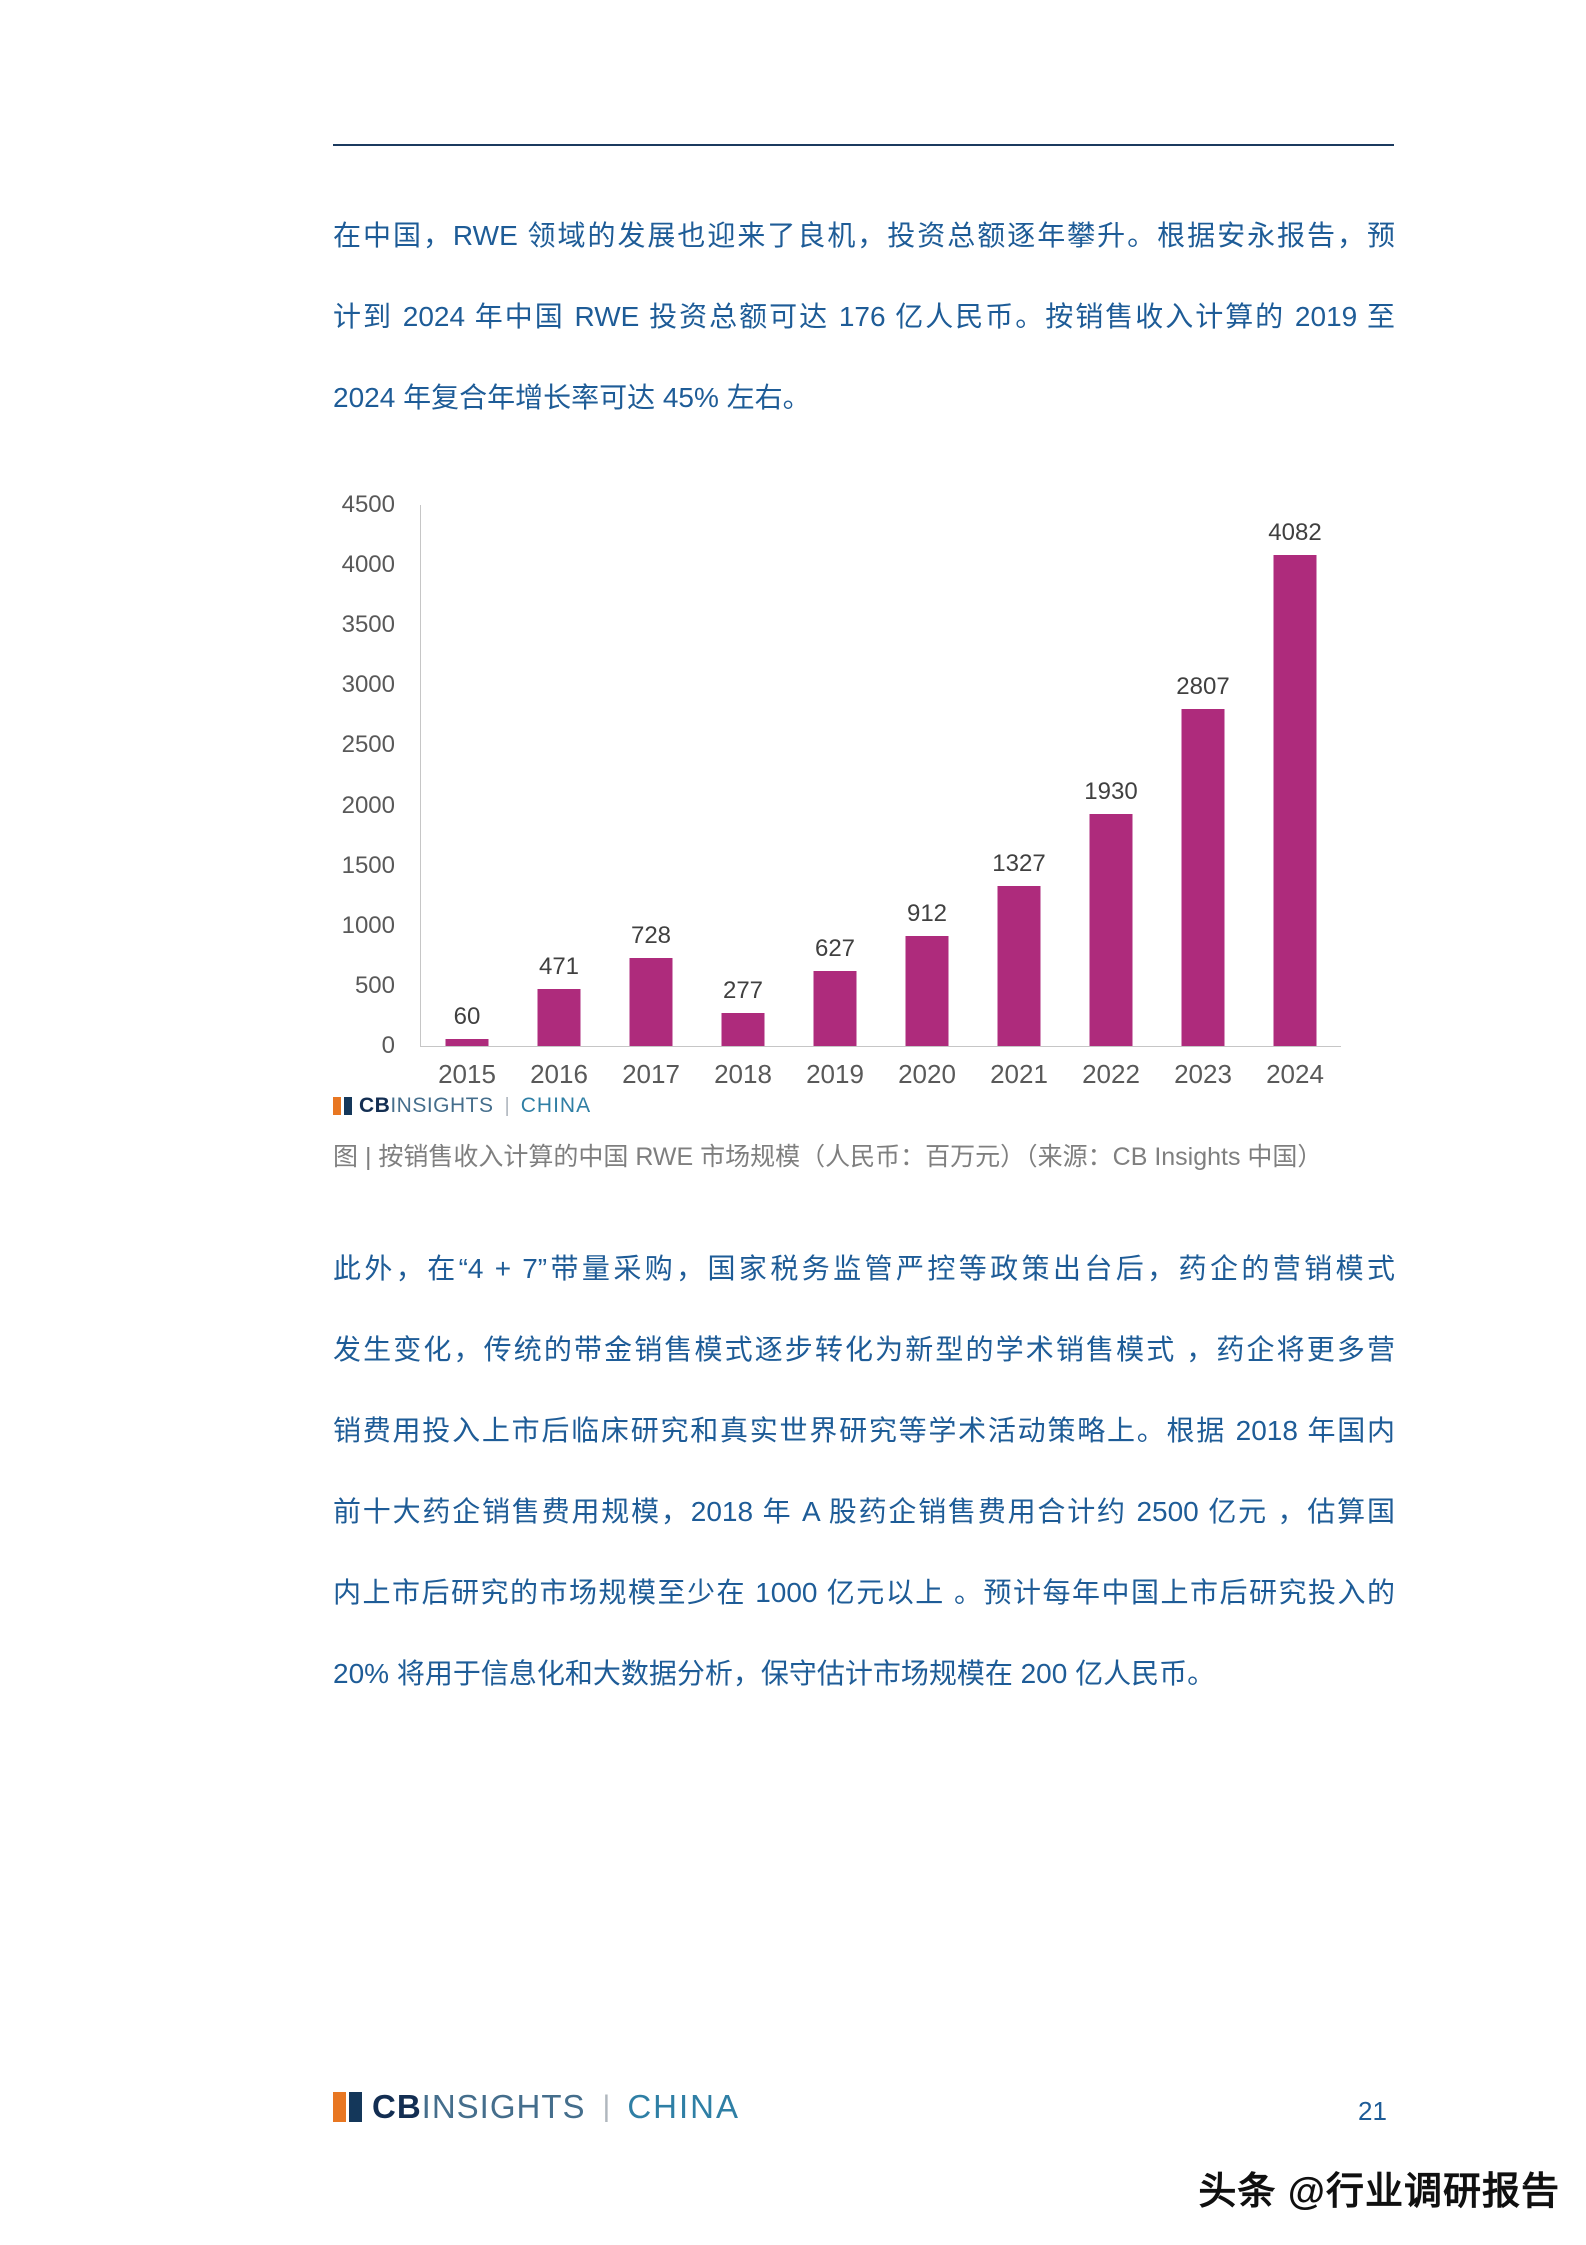  I want to click on bar-value-label: 627, so click(835, 948).